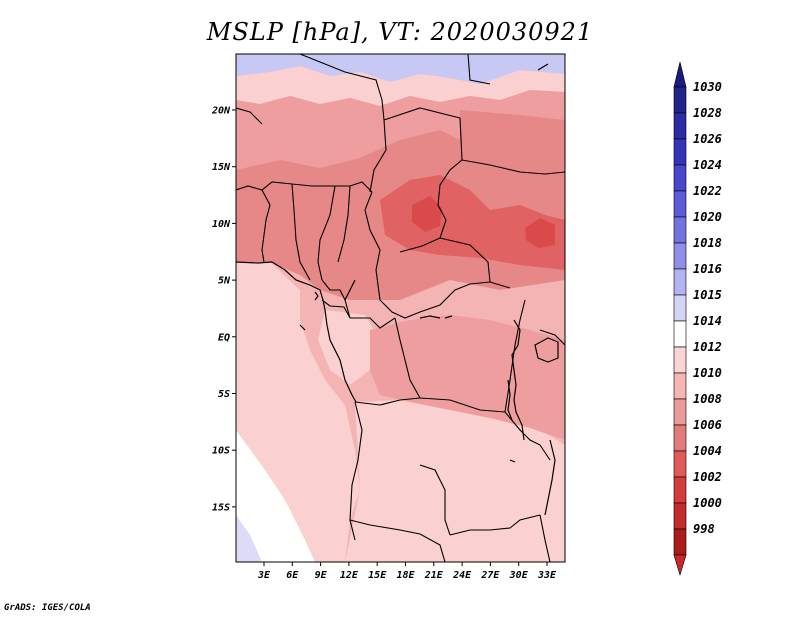  Describe the element at coordinates (349, 575) in the screenshot. I see `lon-label: 12E` at that location.